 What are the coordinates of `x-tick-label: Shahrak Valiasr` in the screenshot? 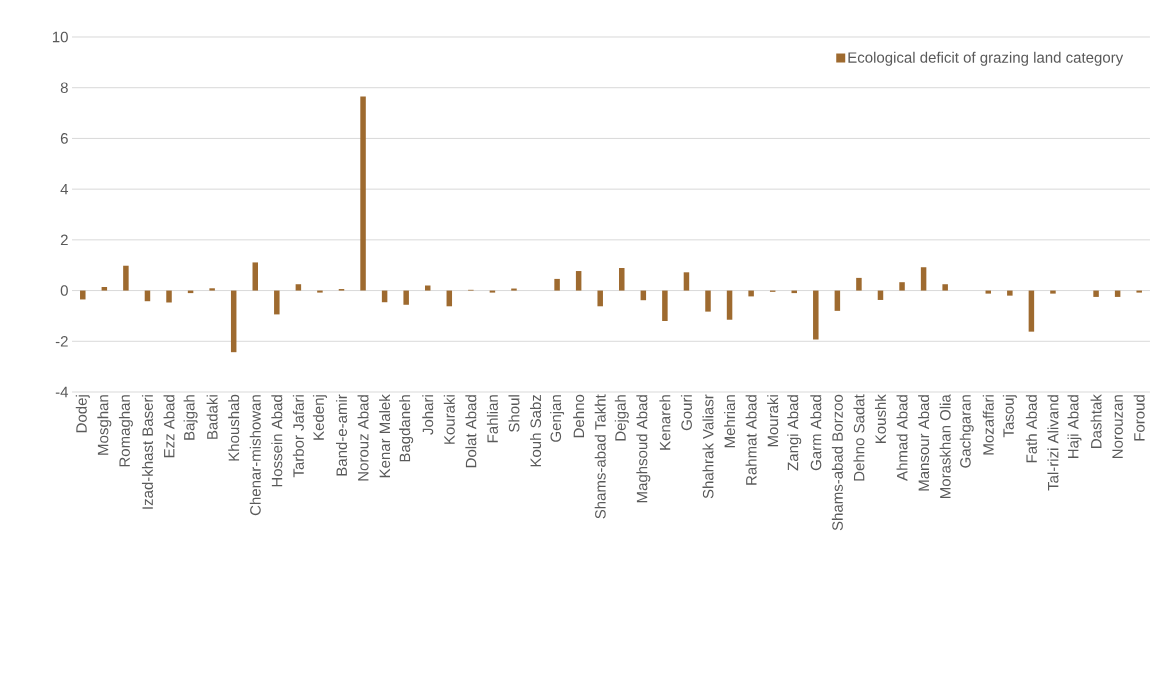 It's located at (708, 446).